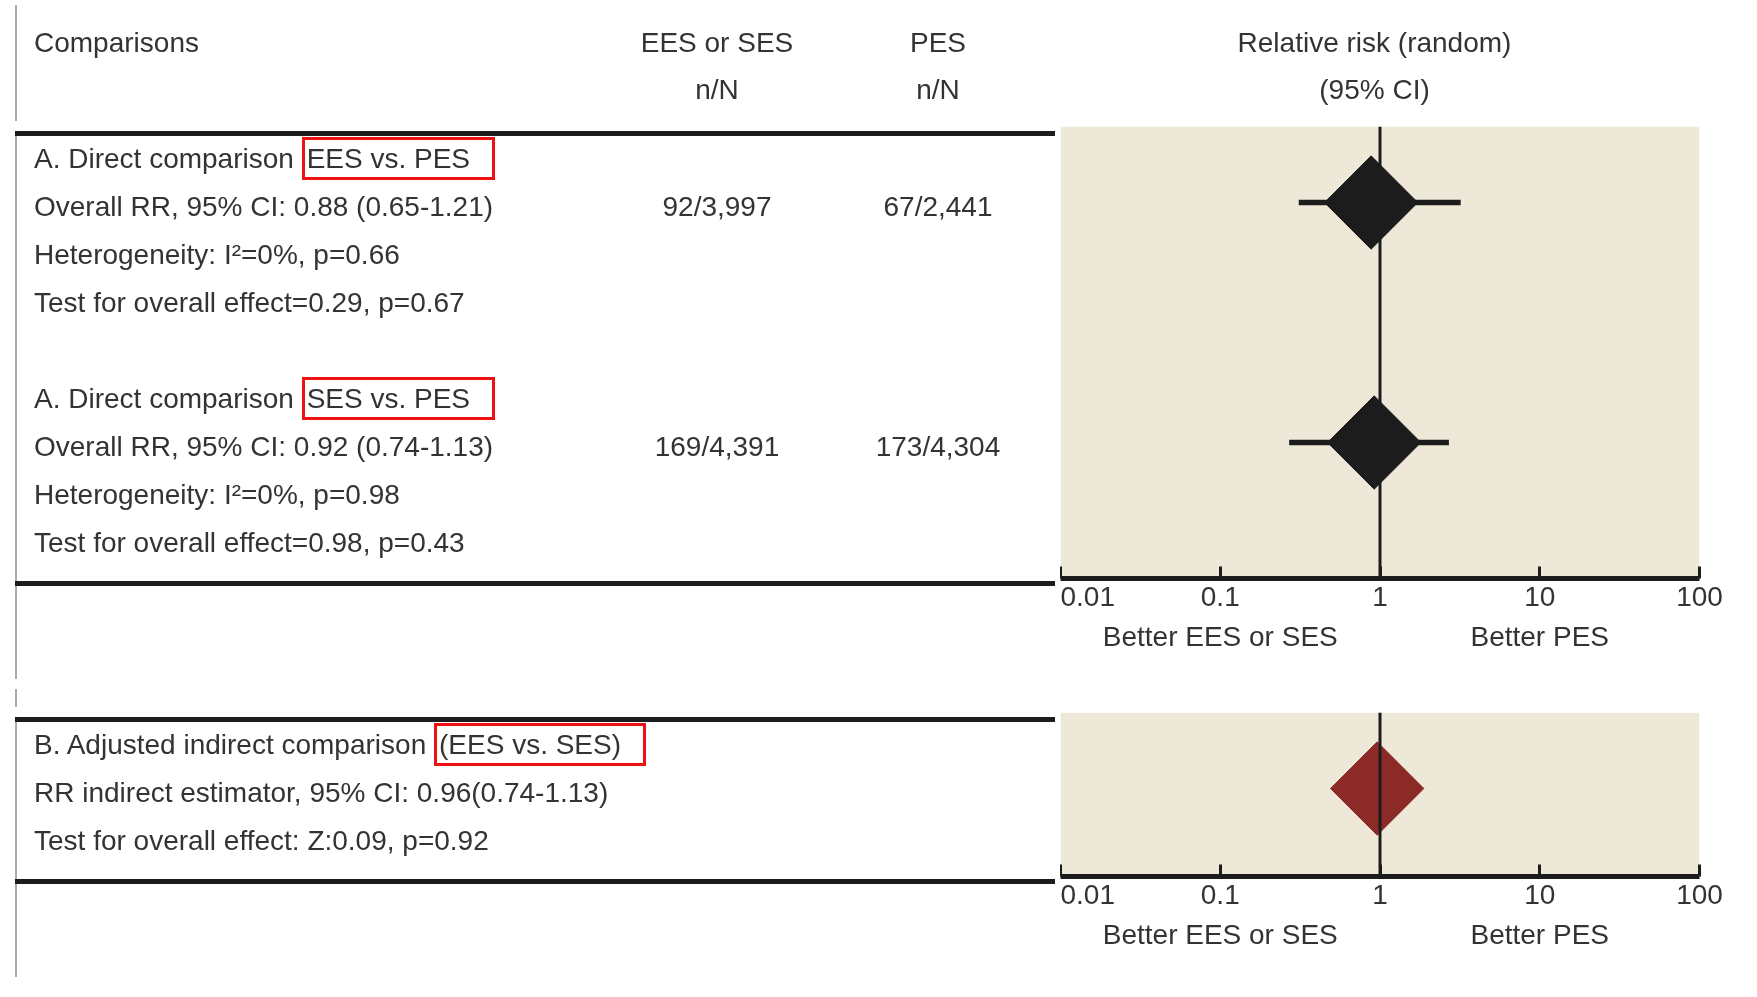 This screenshot has height=997, width=1757. Describe the element at coordinates (717, 66) in the screenshot. I see `text: EES or SES n/N` at that location.